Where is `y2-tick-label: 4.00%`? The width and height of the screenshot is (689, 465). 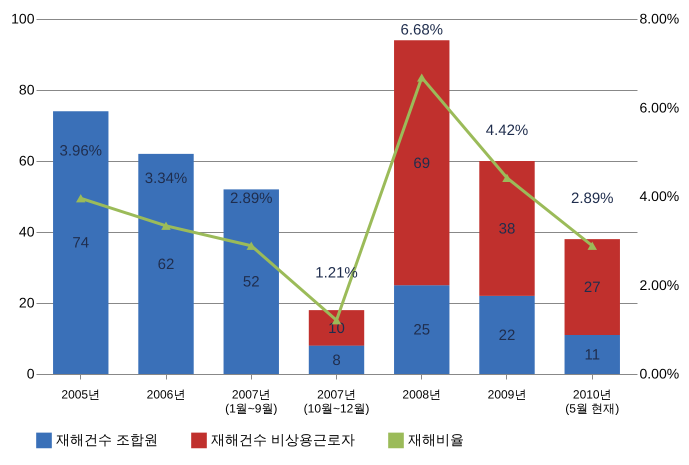 y2-tick-label: 4.00% is located at coordinates (660, 196).